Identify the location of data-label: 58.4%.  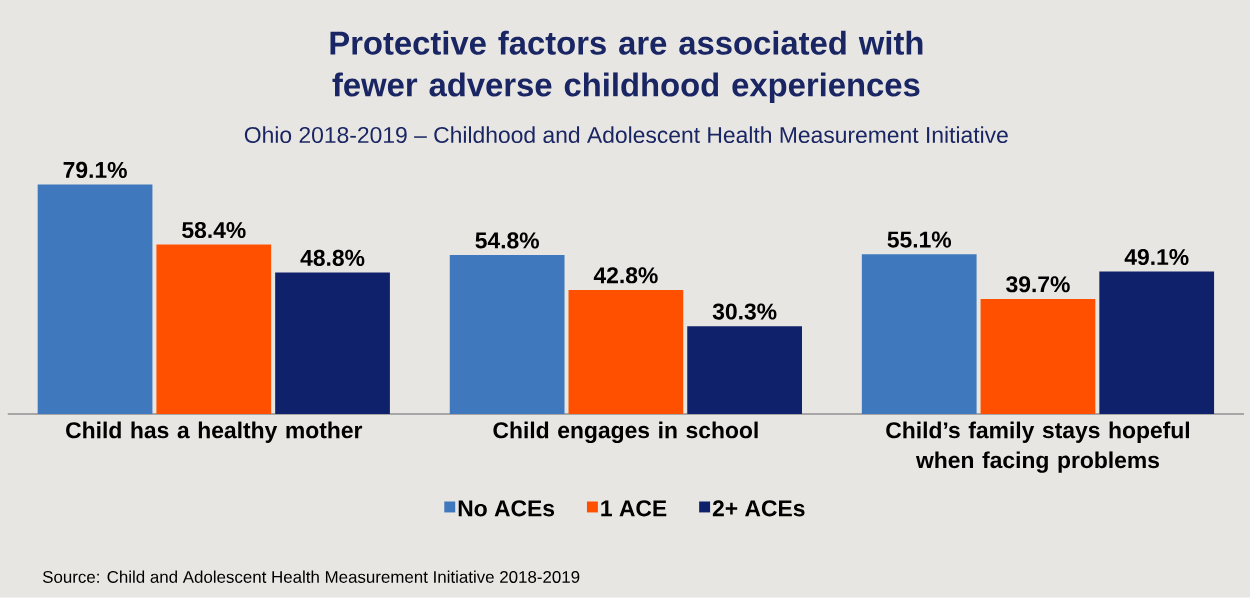
(214, 230).